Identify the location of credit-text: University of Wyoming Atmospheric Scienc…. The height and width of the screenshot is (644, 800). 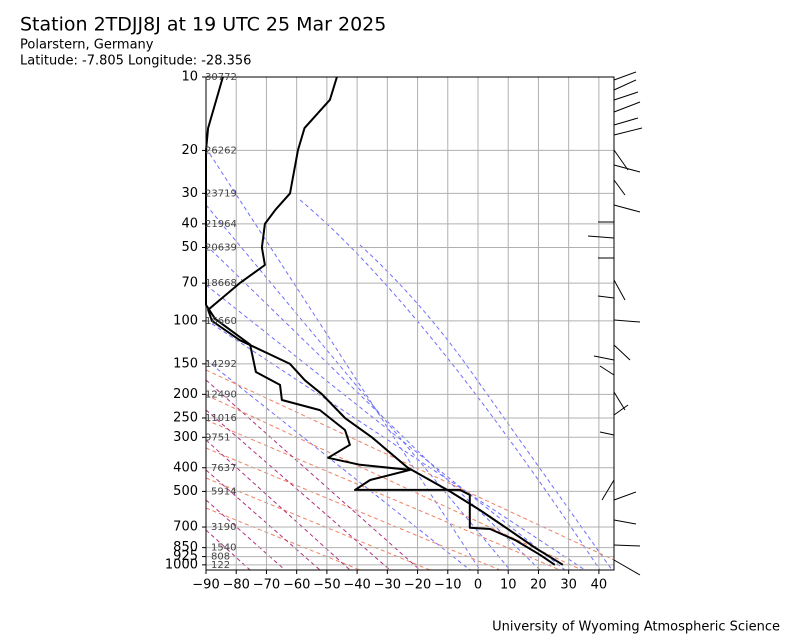
(636, 627).